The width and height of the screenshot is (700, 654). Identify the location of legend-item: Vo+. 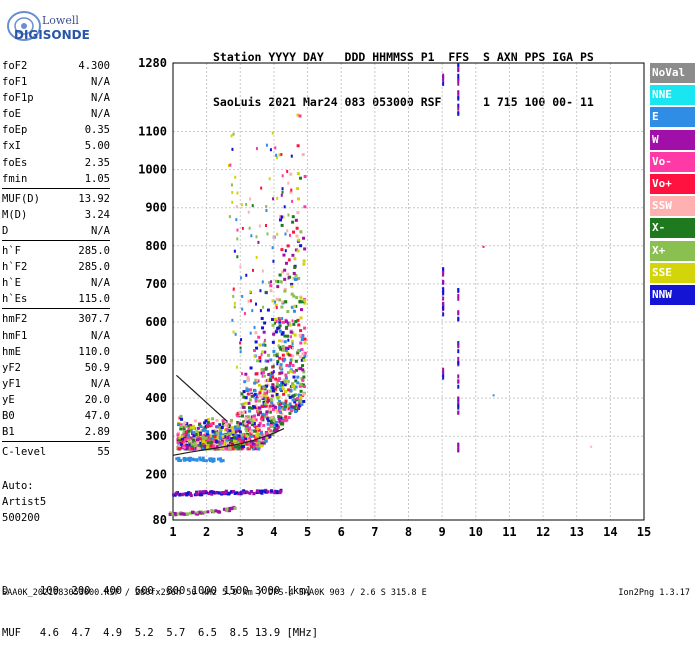
(672, 183).